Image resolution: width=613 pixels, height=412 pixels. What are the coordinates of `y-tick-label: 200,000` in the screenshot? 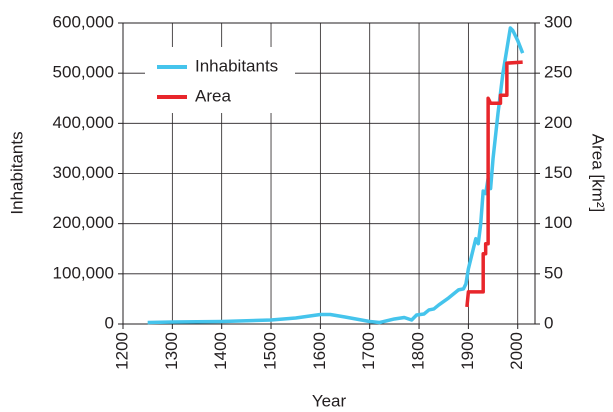 It's located at (83, 222).